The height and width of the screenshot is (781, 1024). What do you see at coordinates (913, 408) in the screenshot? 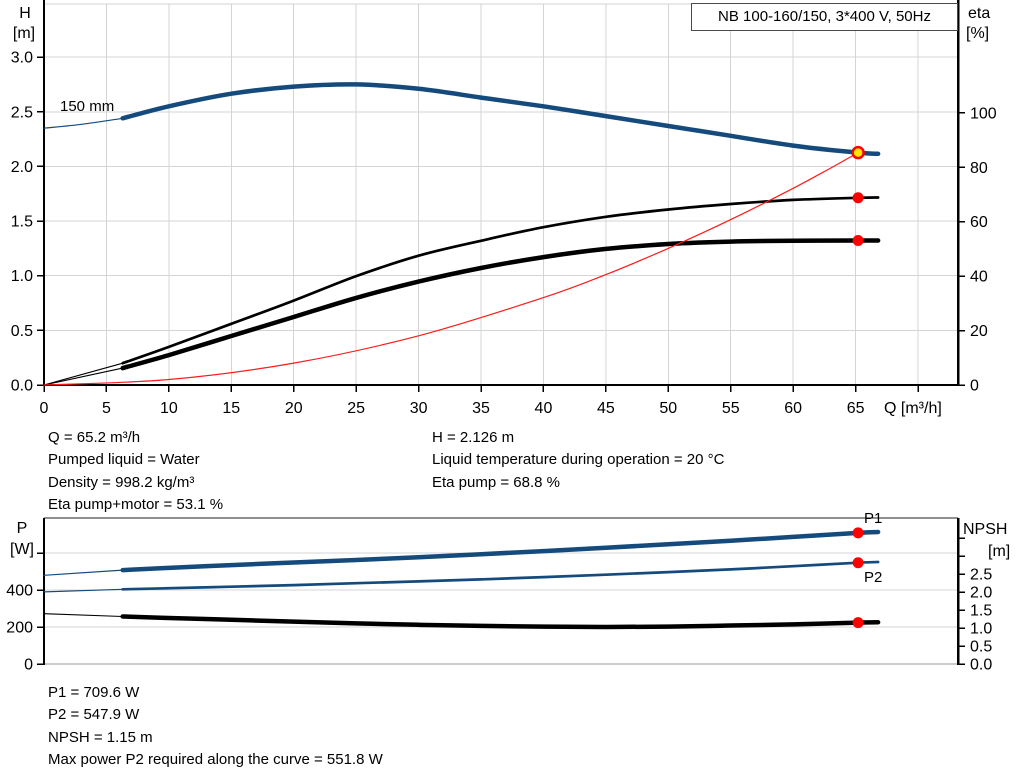
I see `x-axis-title: Q [m³/h]` at bounding box center [913, 408].